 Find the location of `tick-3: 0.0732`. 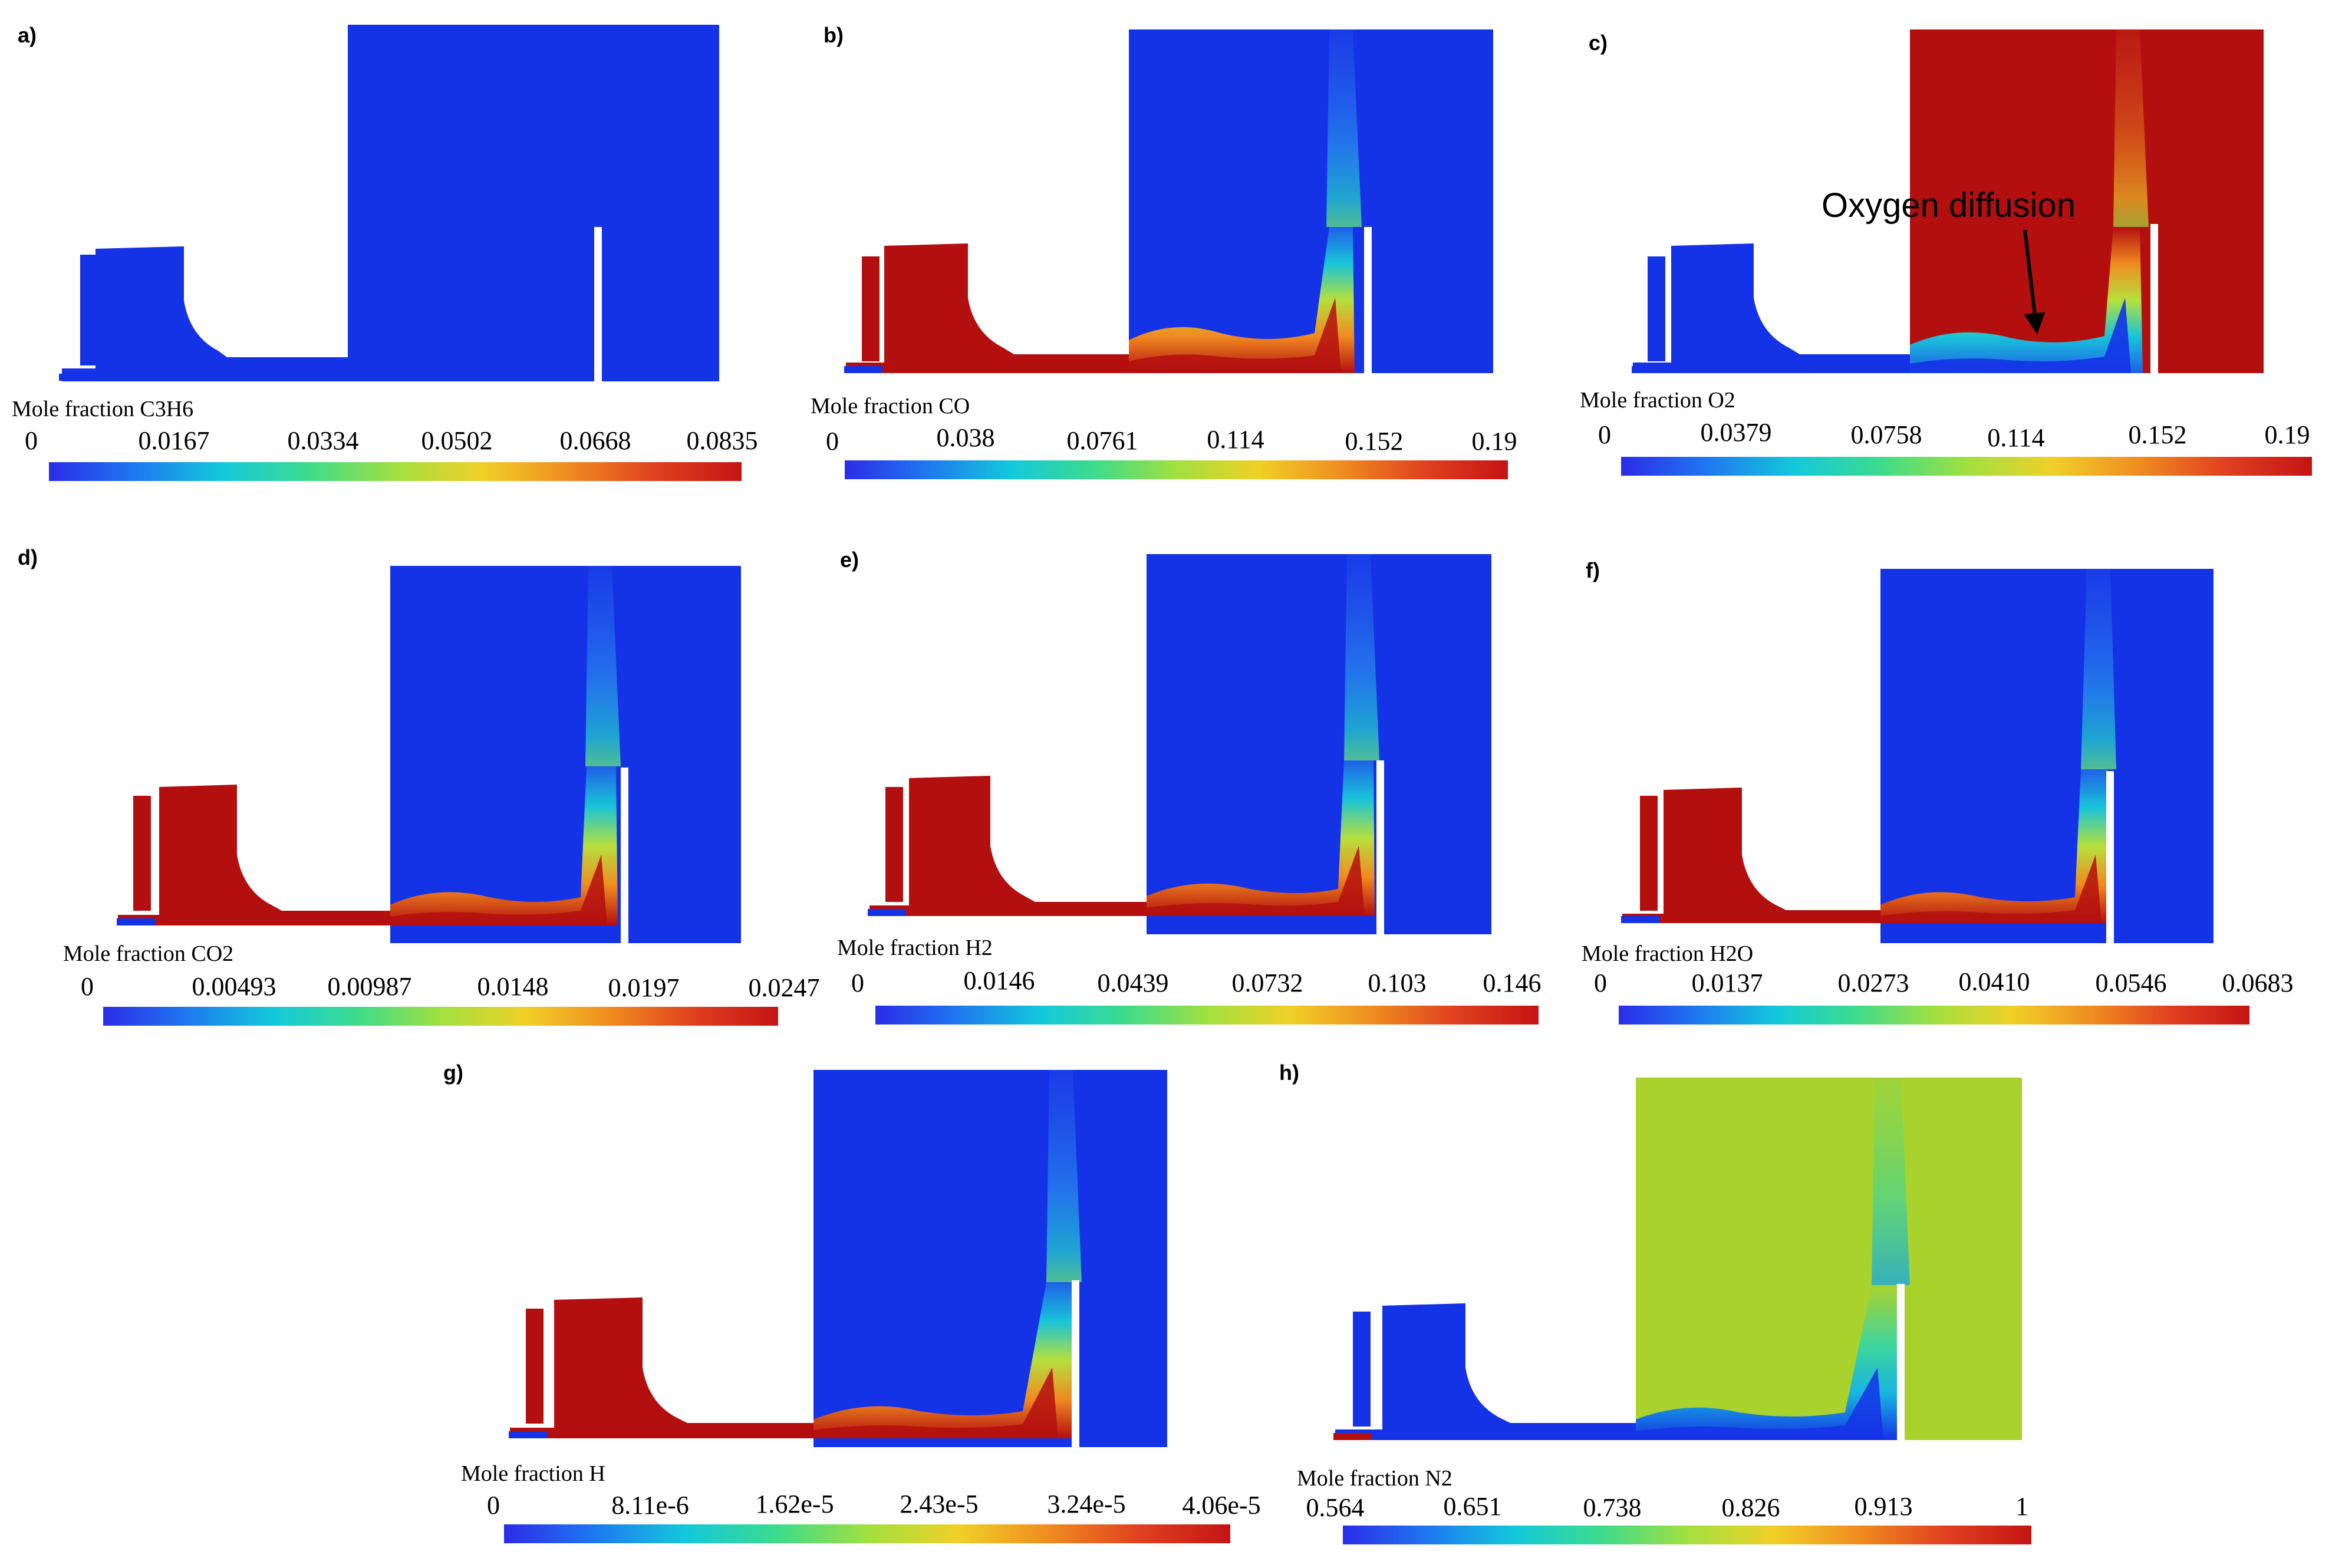

tick-3: 0.0732 is located at coordinates (1267, 983).